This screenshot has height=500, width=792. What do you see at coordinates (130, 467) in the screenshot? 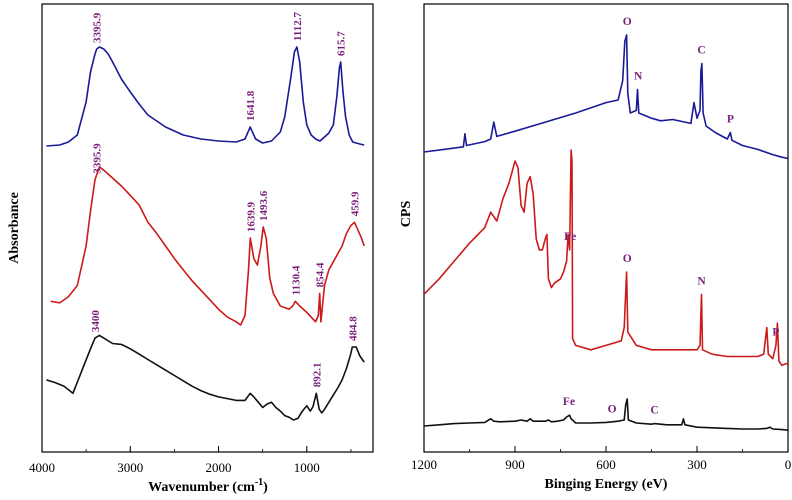
I see `ftir-x-tick-label: 3000` at bounding box center [130, 467].